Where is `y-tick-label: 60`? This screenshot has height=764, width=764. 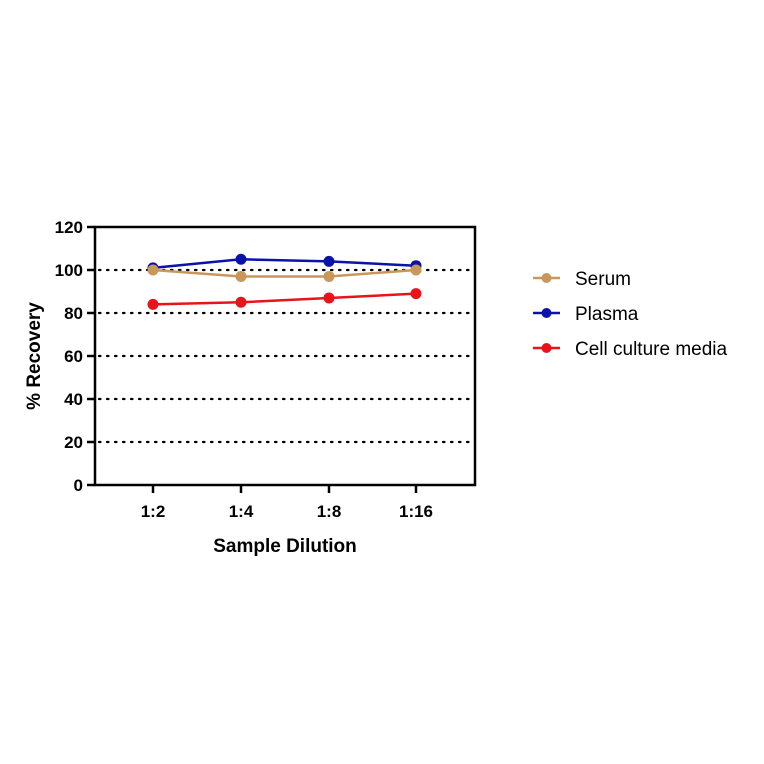
y-tick-label: 60 is located at coordinates (73, 356).